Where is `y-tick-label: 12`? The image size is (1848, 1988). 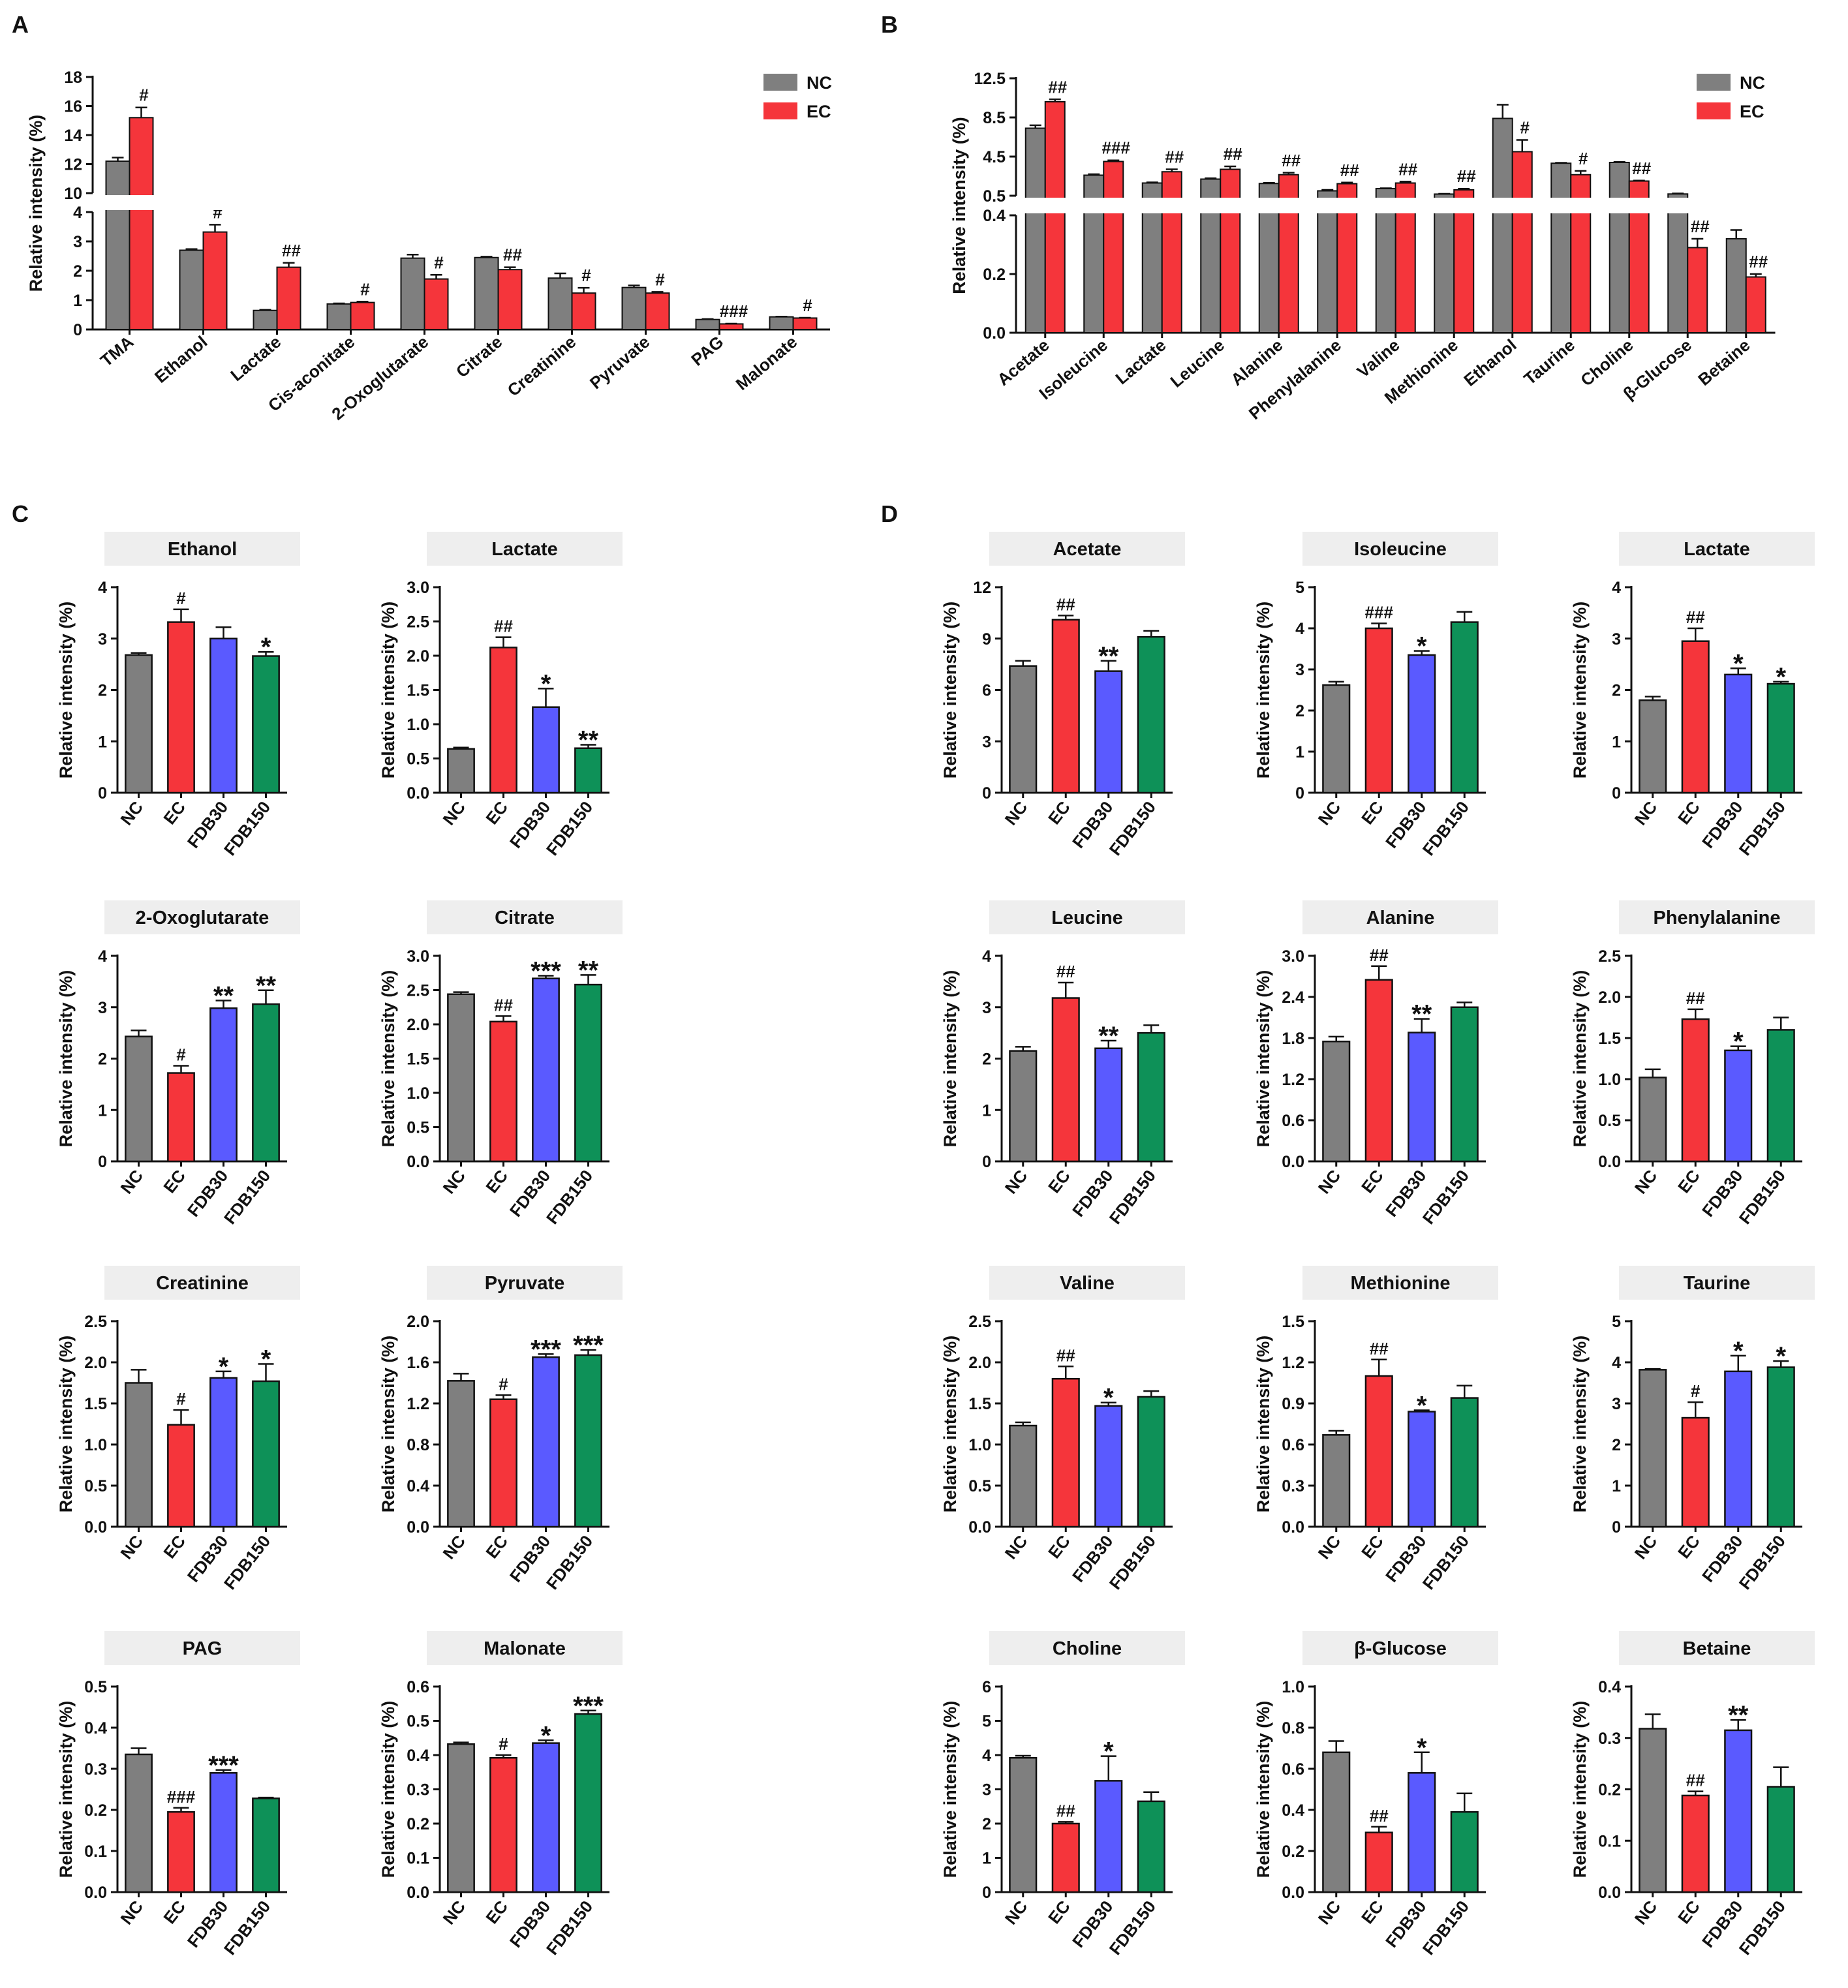 y-tick-label: 12 is located at coordinates (73, 165).